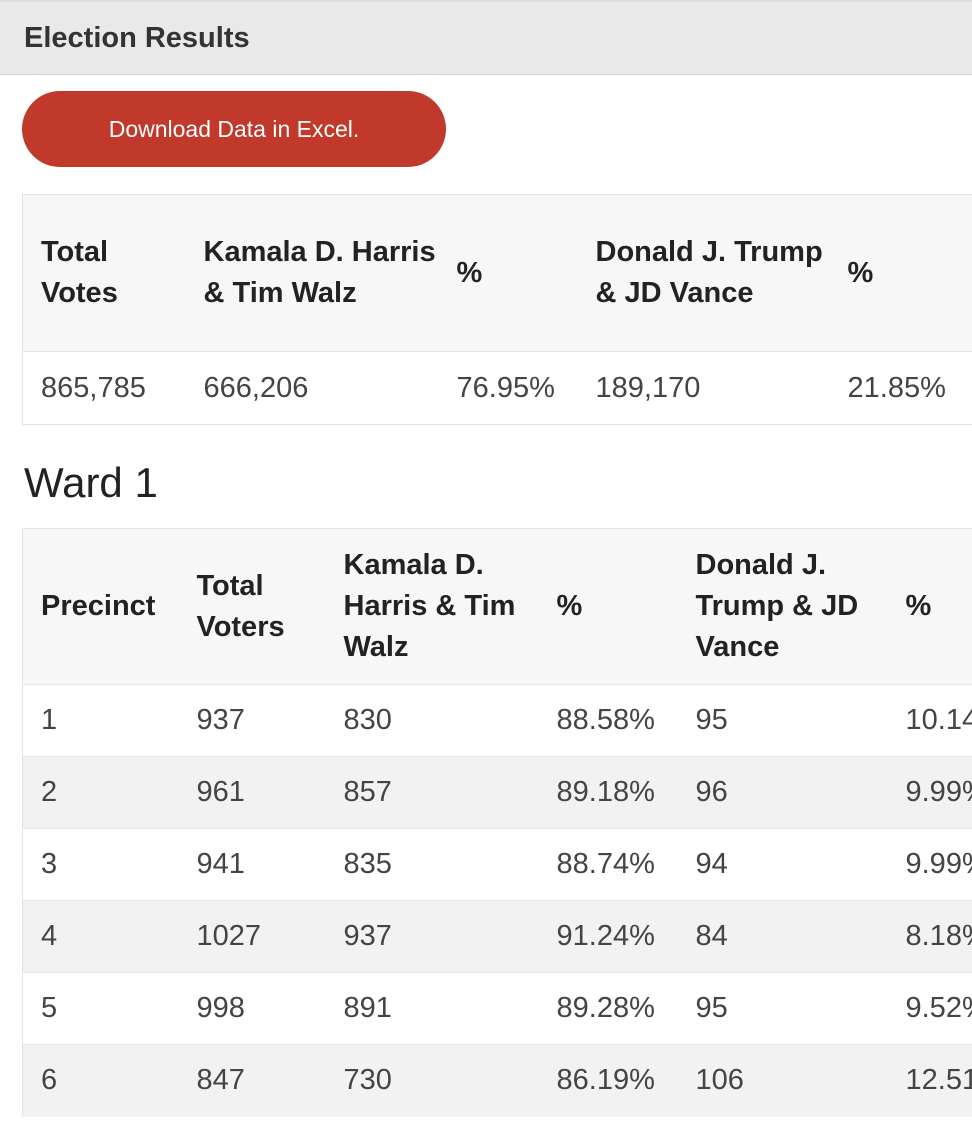  What do you see at coordinates (220, 1080) in the screenshot?
I see `total-voters-cell: 847` at bounding box center [220, 1080].